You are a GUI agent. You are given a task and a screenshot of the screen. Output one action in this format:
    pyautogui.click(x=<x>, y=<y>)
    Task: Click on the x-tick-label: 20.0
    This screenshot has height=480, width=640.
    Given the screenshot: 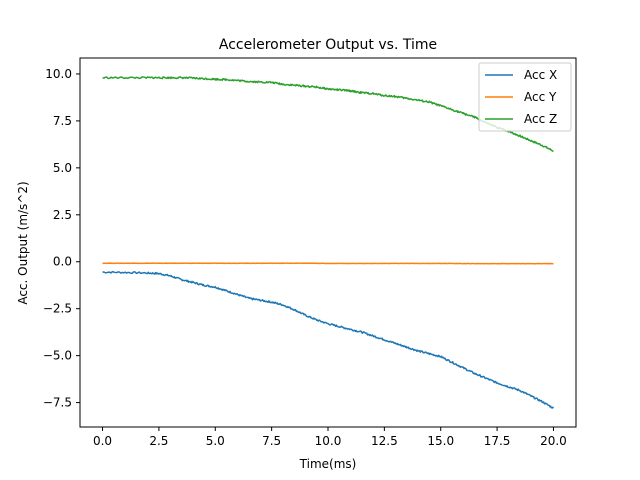 What is the action you would take?
    pyautogui.click(x=553, y=441)
    